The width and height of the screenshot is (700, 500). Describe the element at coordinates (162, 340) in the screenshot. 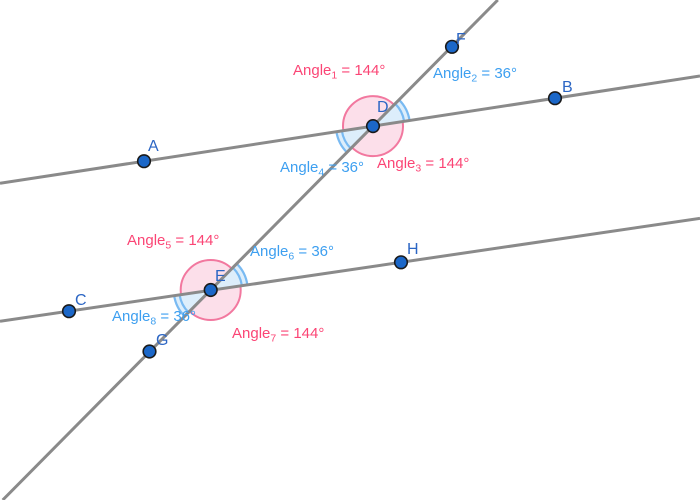

I see `point-label-G: G` at that location.